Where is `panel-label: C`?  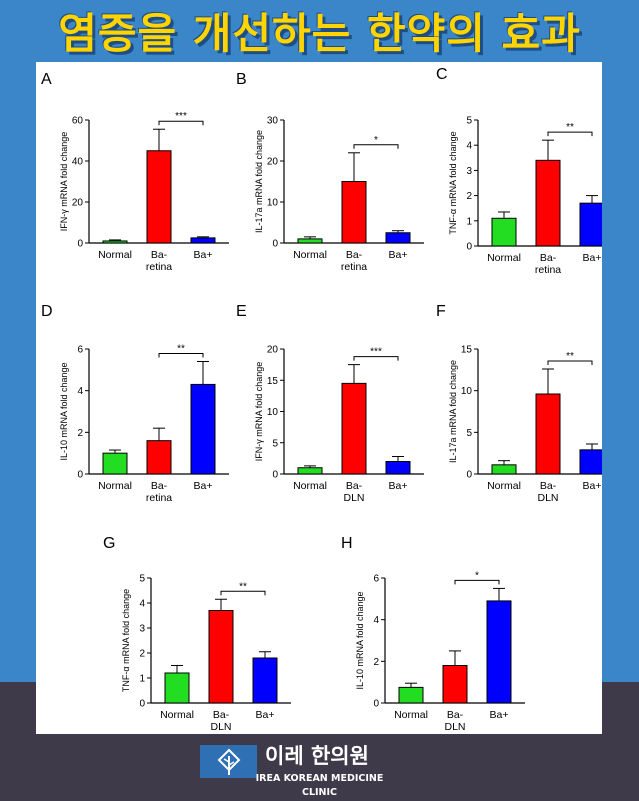 panel-label: C is located at coordinates (442, 74).